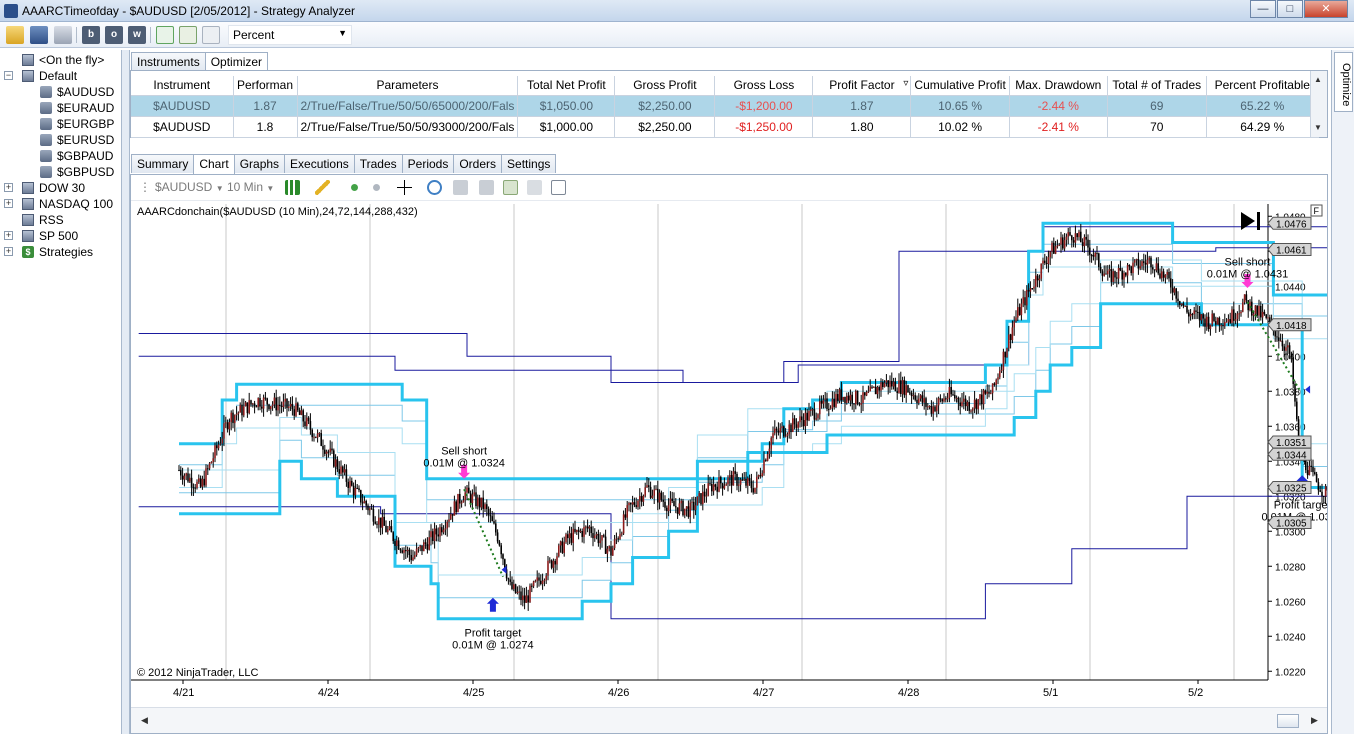 The width and height of the screenshot is (1354, 734). I want to click on column-header: Instrument, so click(182, 86).